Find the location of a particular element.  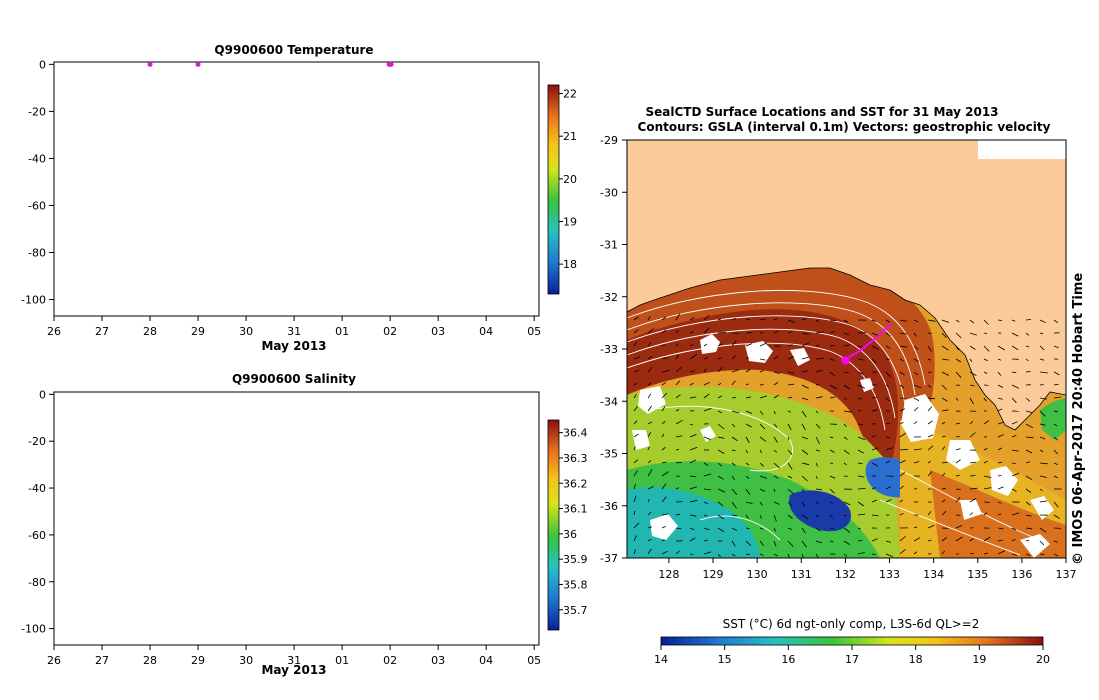

colorbar-tick-label: 36.1 is located at coordinates (575, 509).